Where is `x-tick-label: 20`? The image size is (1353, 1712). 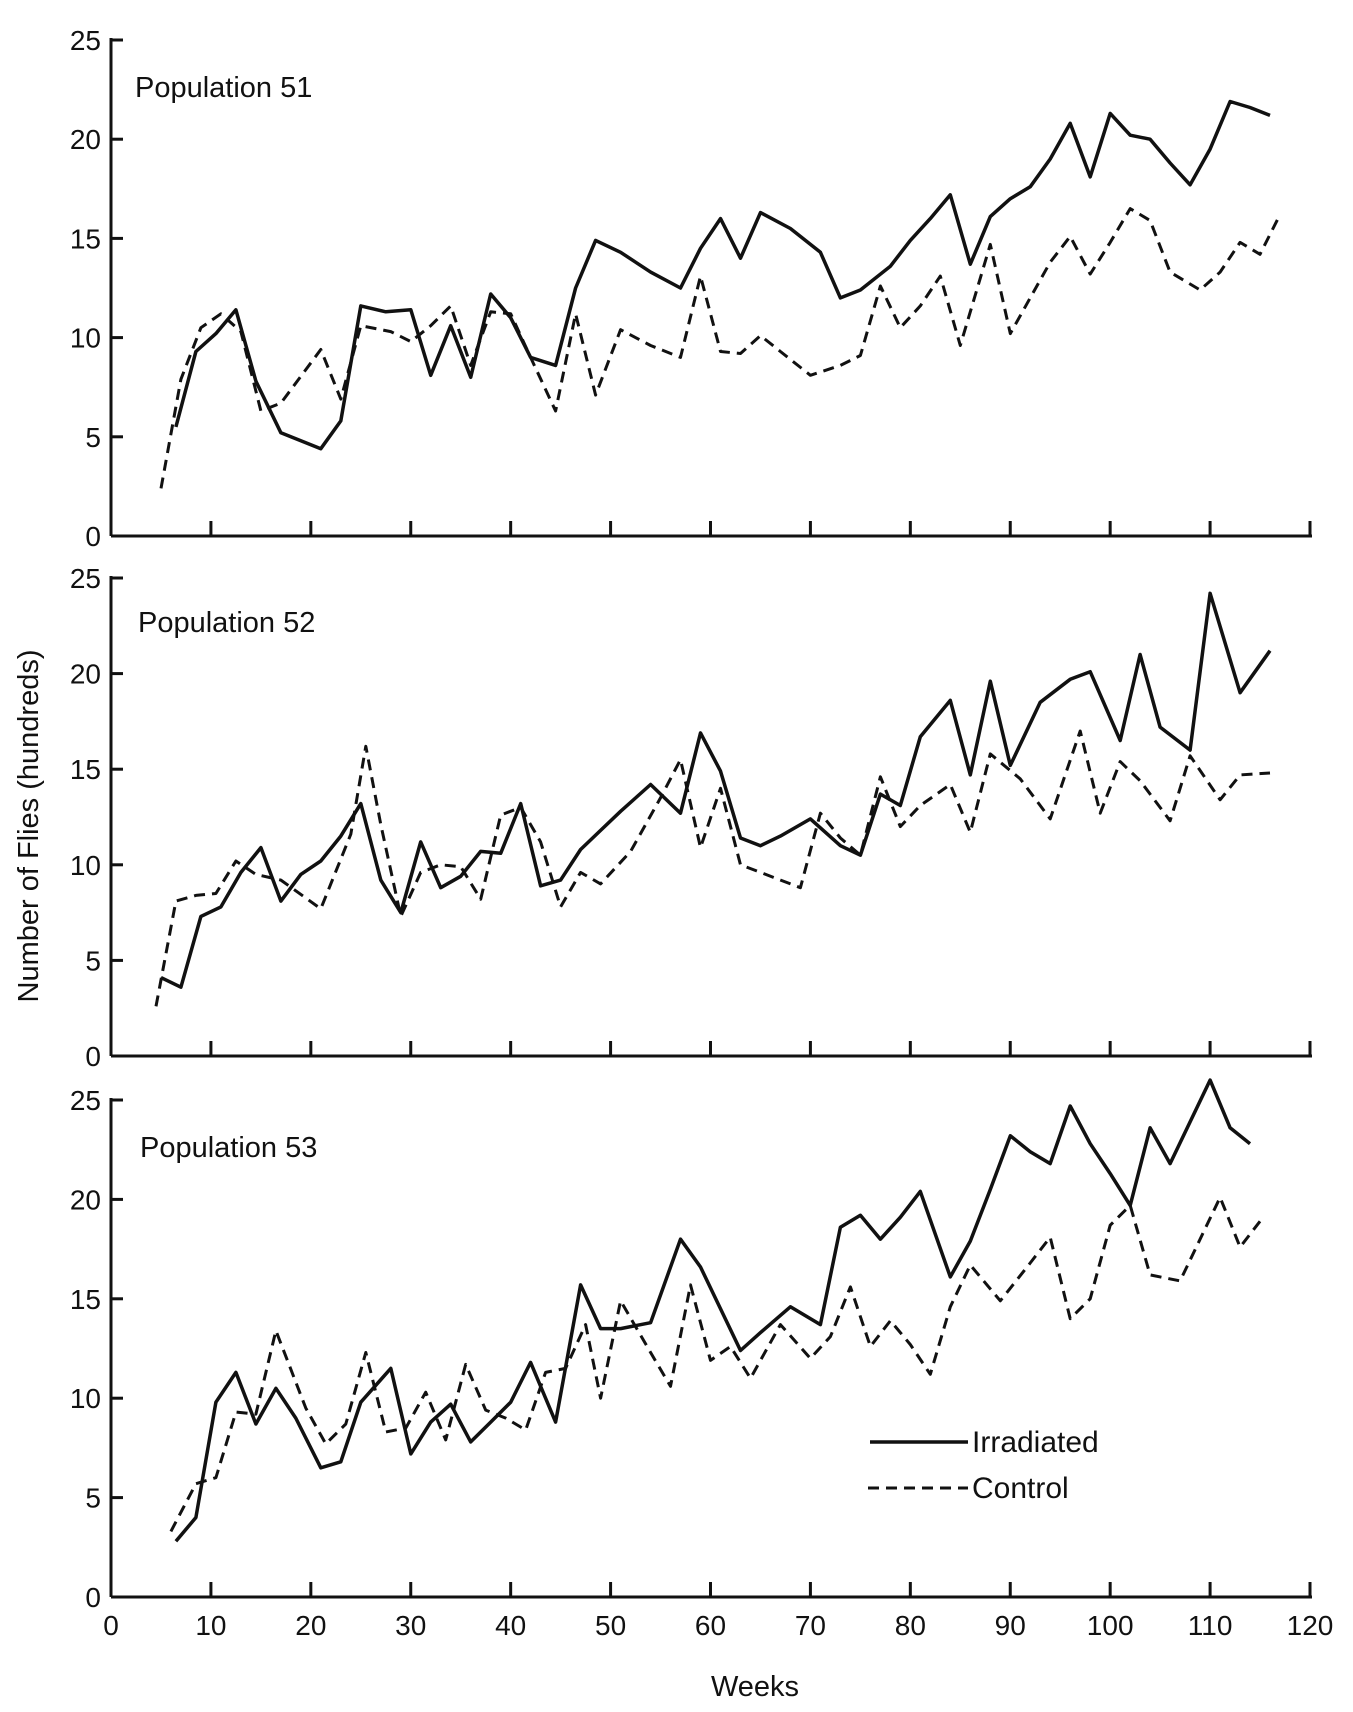
x-tick-label: 20 is located at coordinates (310, 1625).